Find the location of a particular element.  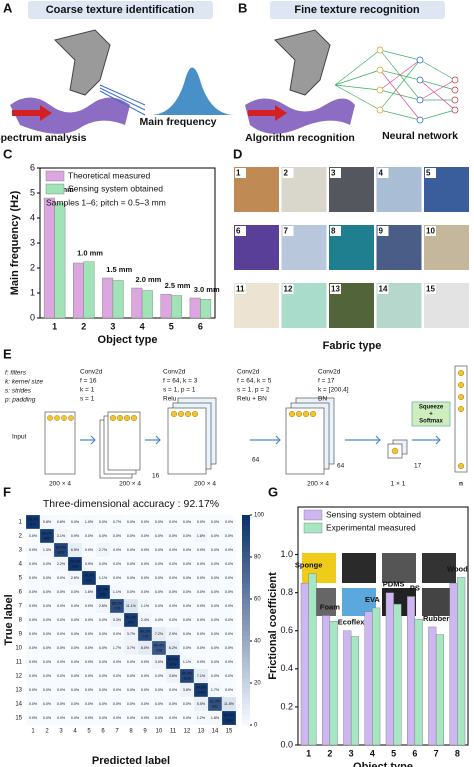

annotation: 3.0 mm is located at coordinates (207, 289).